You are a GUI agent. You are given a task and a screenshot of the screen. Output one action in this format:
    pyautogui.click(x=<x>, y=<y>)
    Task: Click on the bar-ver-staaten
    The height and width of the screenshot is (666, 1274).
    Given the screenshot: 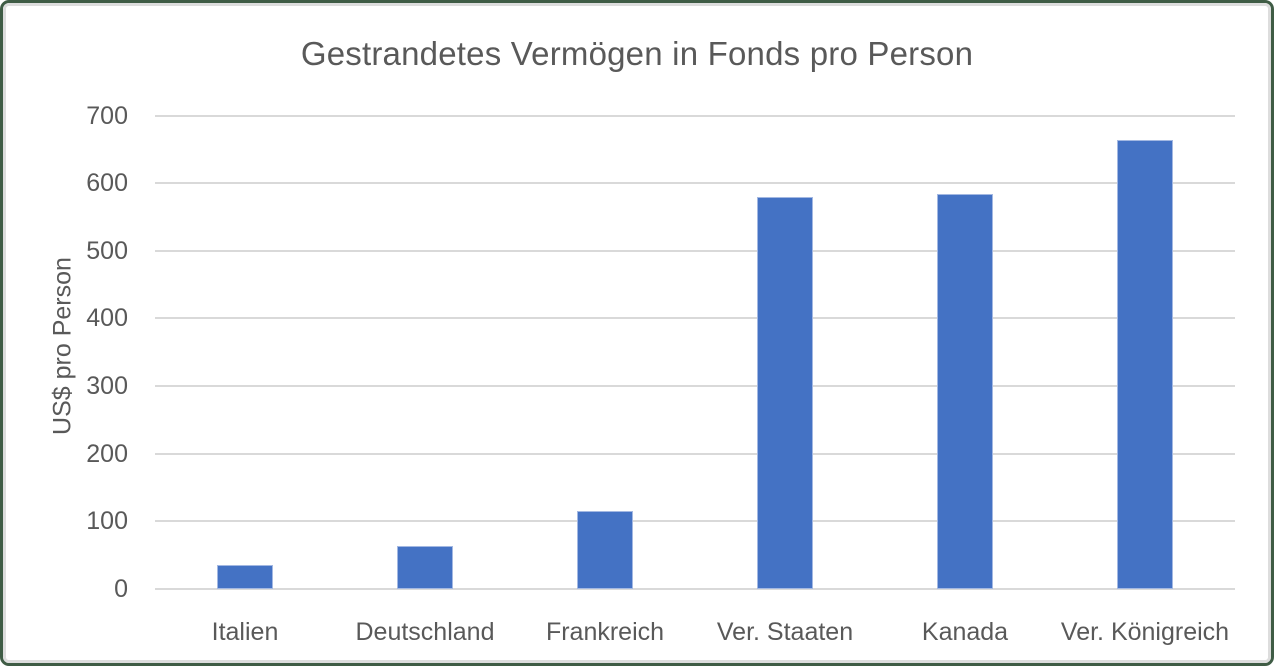 What is the action you would take?
    pyautogui.click(x=785, y=392)
    